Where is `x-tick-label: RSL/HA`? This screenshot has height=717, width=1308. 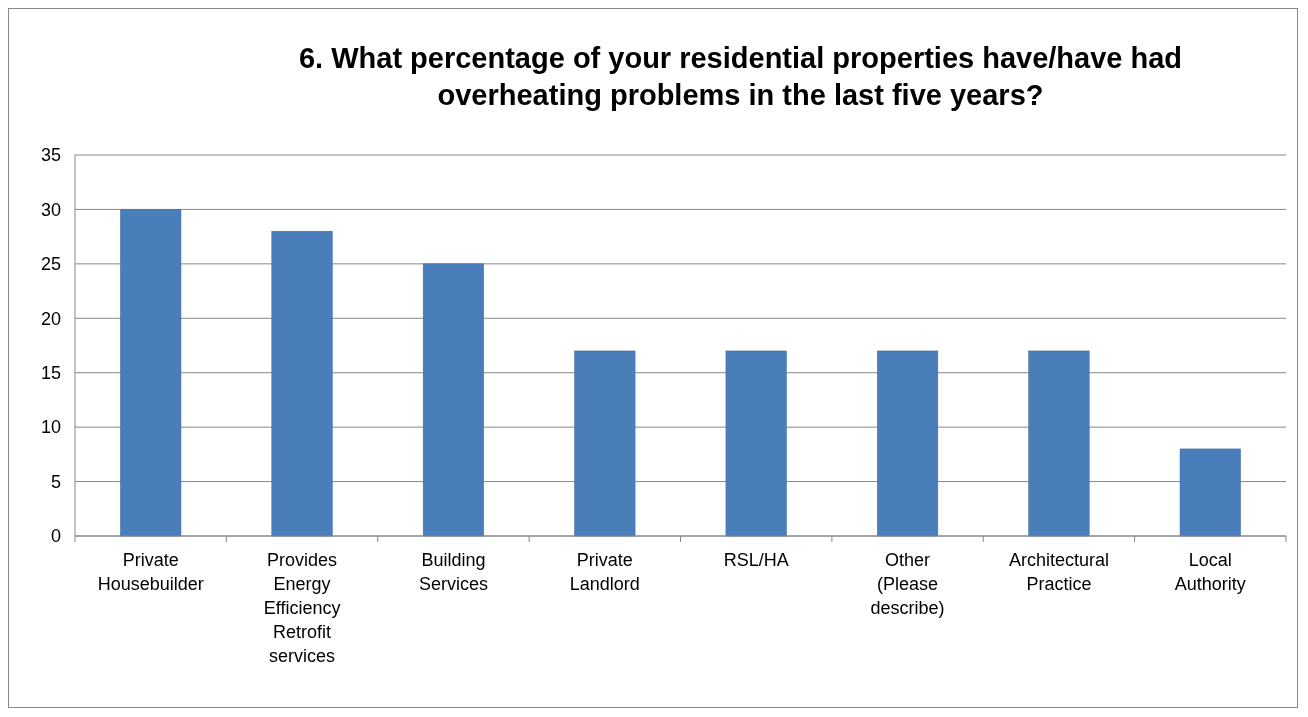
x-tick-label: RSL/HA is located at coordinates (756, 560).